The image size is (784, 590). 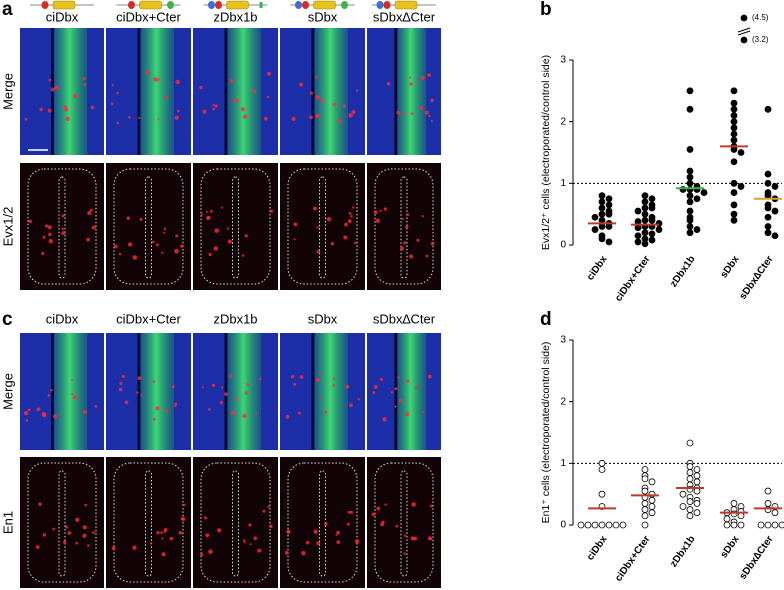 What do you see at coordinates (7, 319) in the screenshot?
I see `panel-label: c` at bounding box center [7, 319].